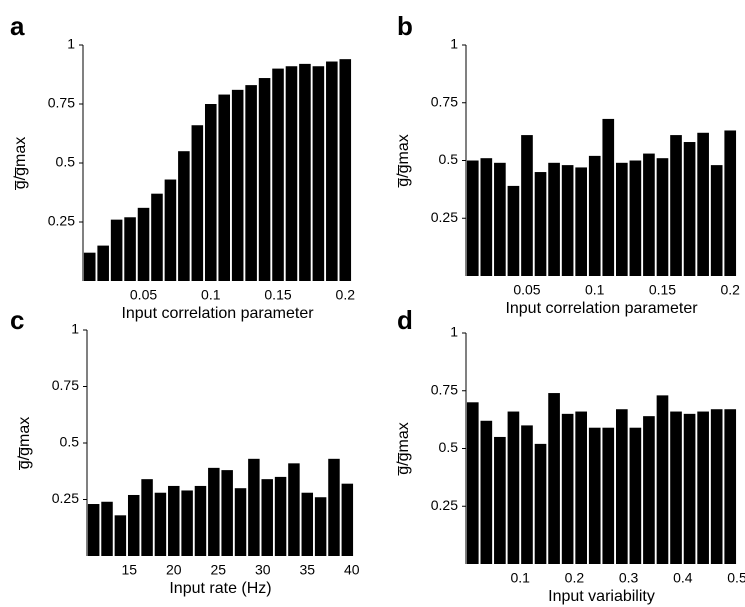 Image resolution: width=745 pixels, height=607 pixels. I want to click on x-tick-label: 40, so click(352, 570).